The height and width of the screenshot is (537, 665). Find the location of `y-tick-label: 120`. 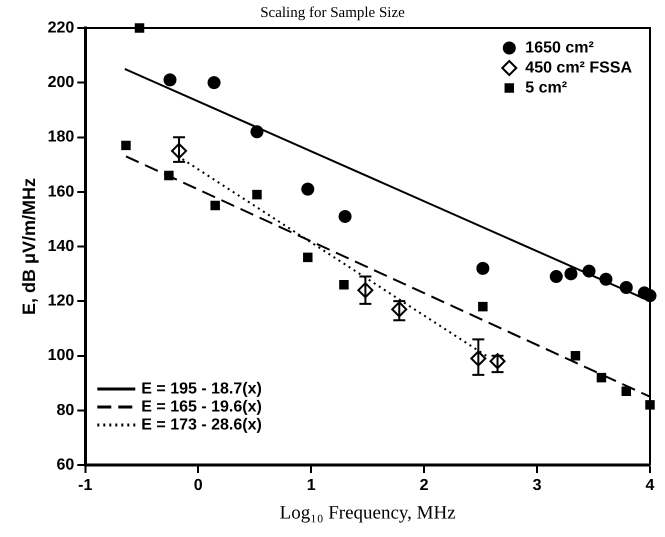

y-tick-label: 120 is located at coordinates (61, 301).